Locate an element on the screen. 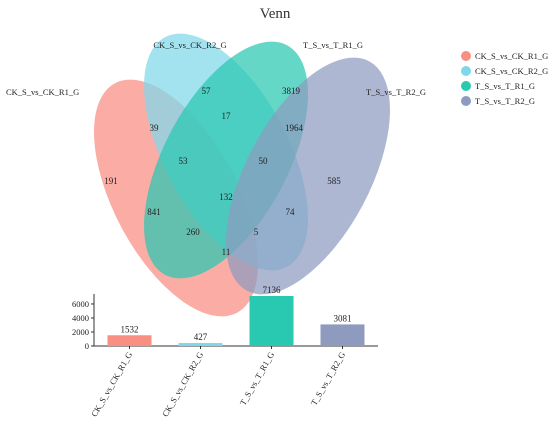 This screenshot has width=550, height=429. bar-value-label: 427 is located at coordinates (201, 337).